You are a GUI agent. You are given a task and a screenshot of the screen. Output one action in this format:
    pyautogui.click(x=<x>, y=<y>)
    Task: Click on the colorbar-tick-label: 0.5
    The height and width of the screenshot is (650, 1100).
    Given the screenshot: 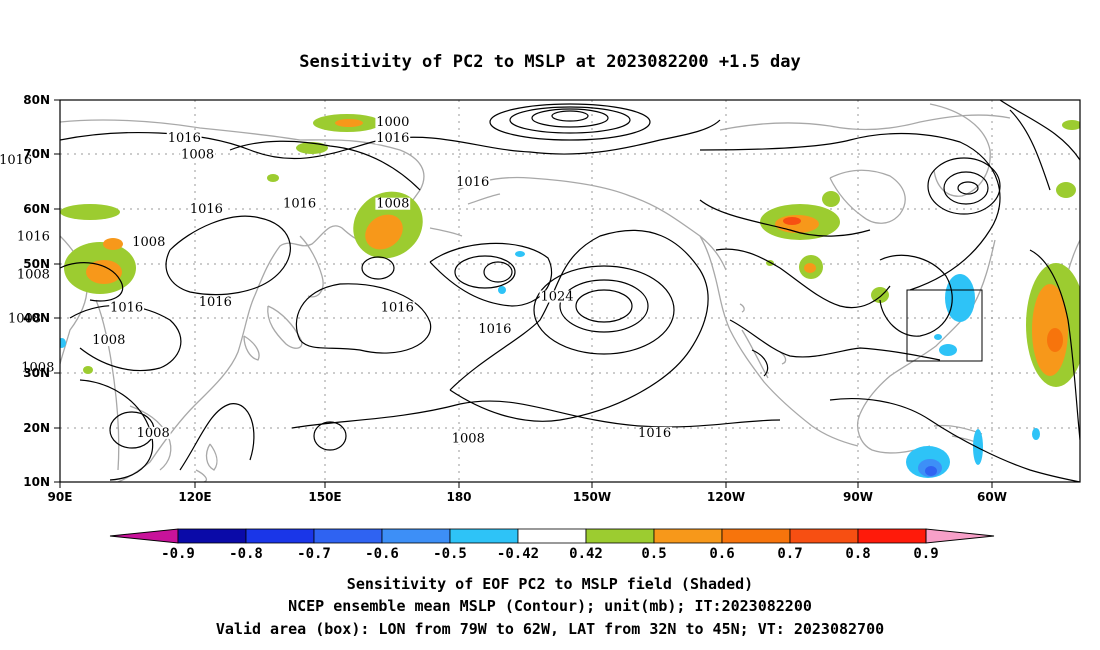 What is the action you would take?
    pyautogui.click(x=653, y=554)
    